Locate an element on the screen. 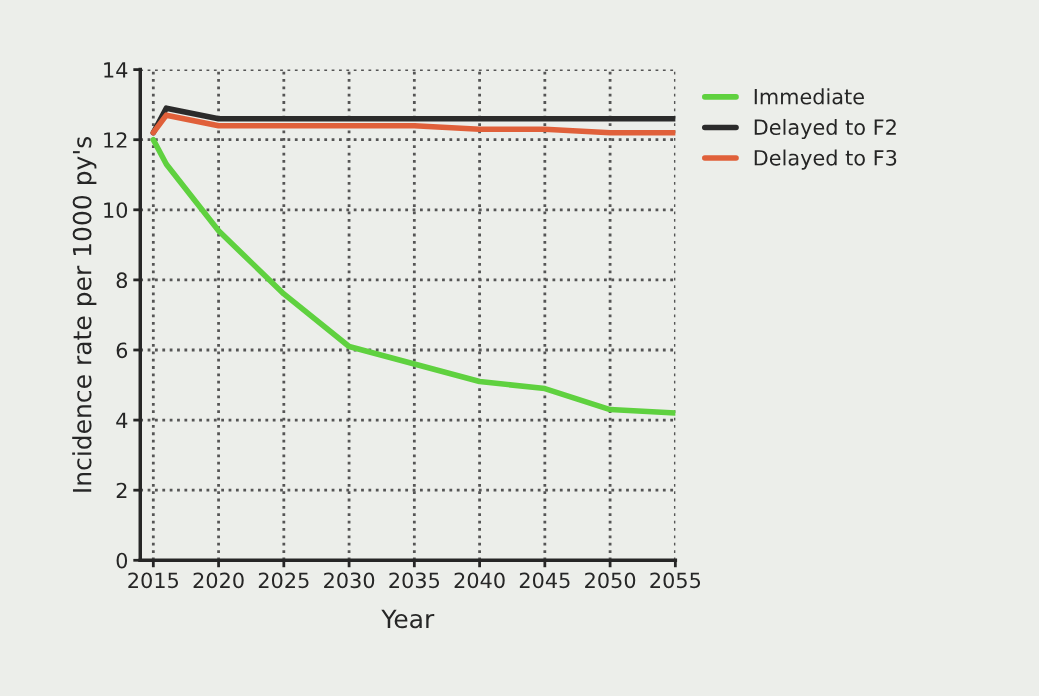  y-tick-label: 14 is located at coordinates (116, 70).